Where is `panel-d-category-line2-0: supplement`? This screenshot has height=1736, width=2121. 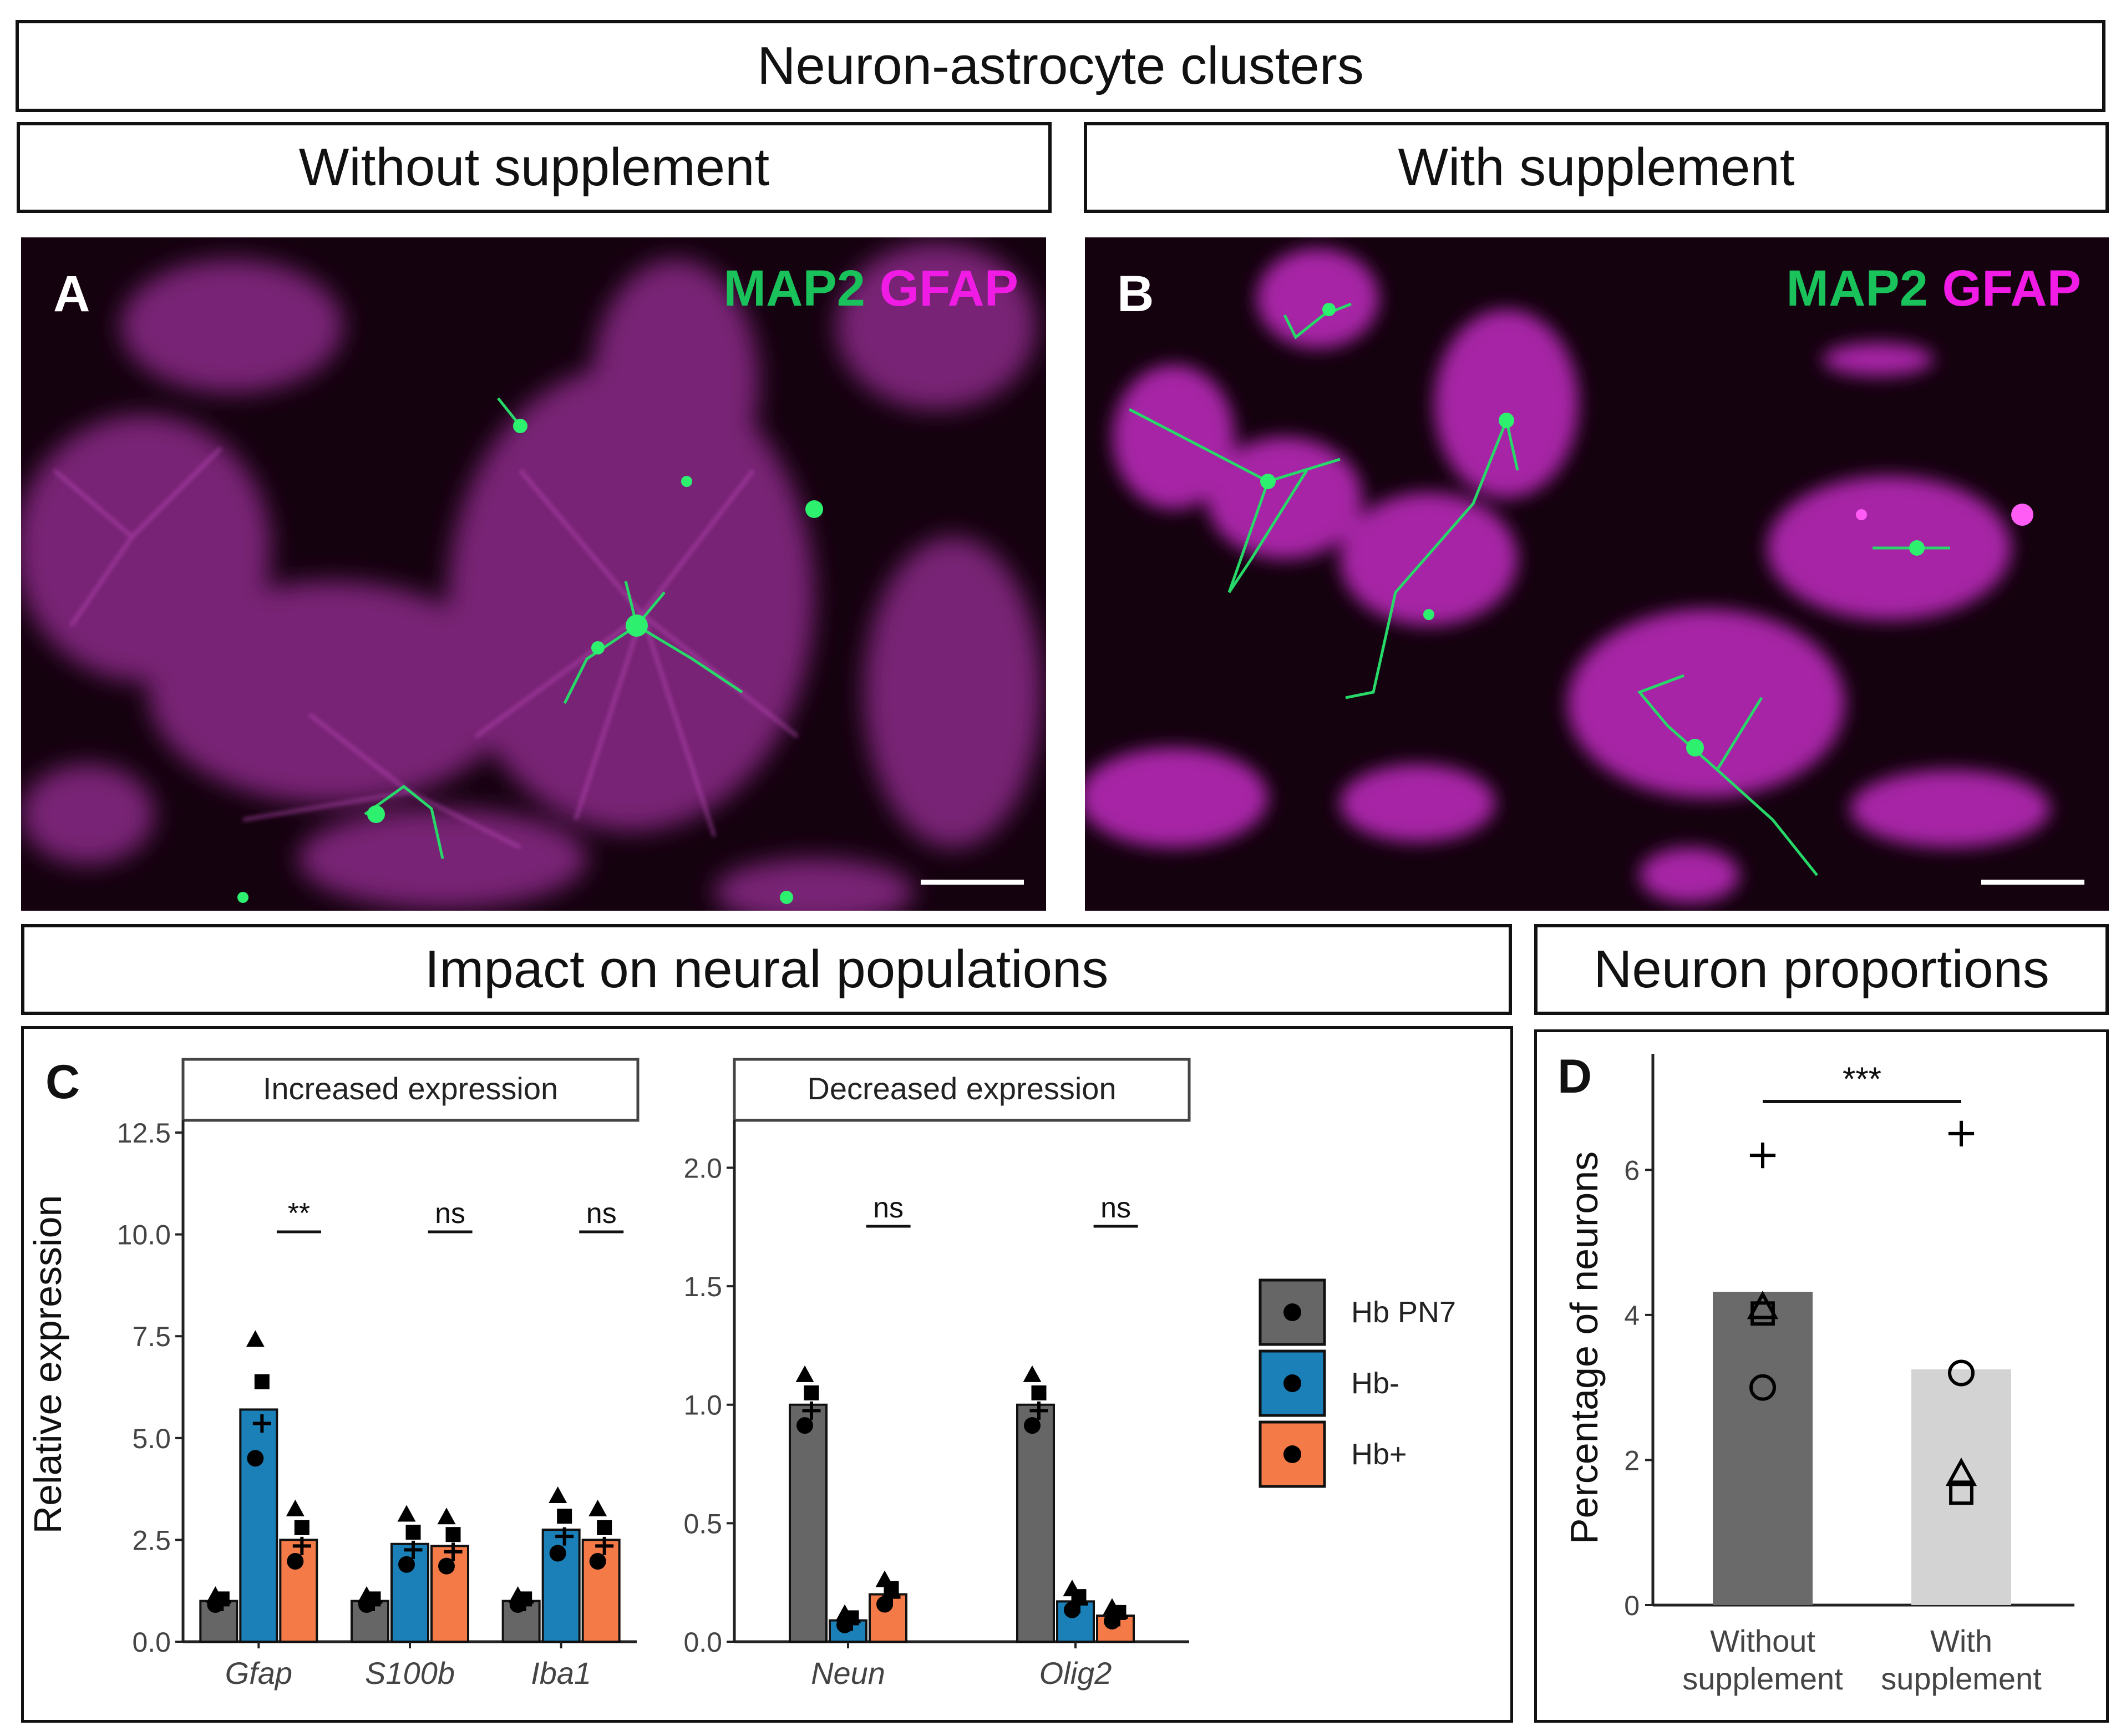 panel-d-category-line2-0: supplement is located at coordinates (1762, 1678).